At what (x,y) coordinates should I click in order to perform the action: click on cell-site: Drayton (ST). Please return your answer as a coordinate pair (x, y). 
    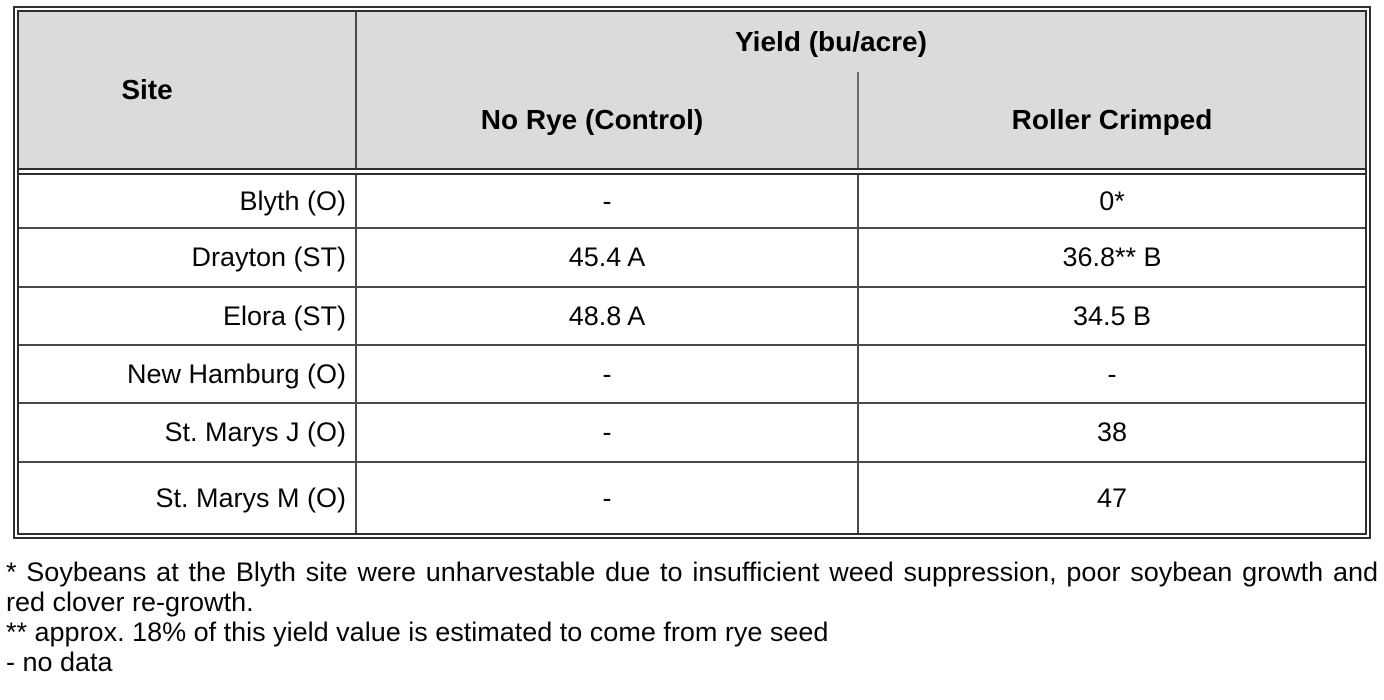
    Looking at the image, I should click on (188, 257).